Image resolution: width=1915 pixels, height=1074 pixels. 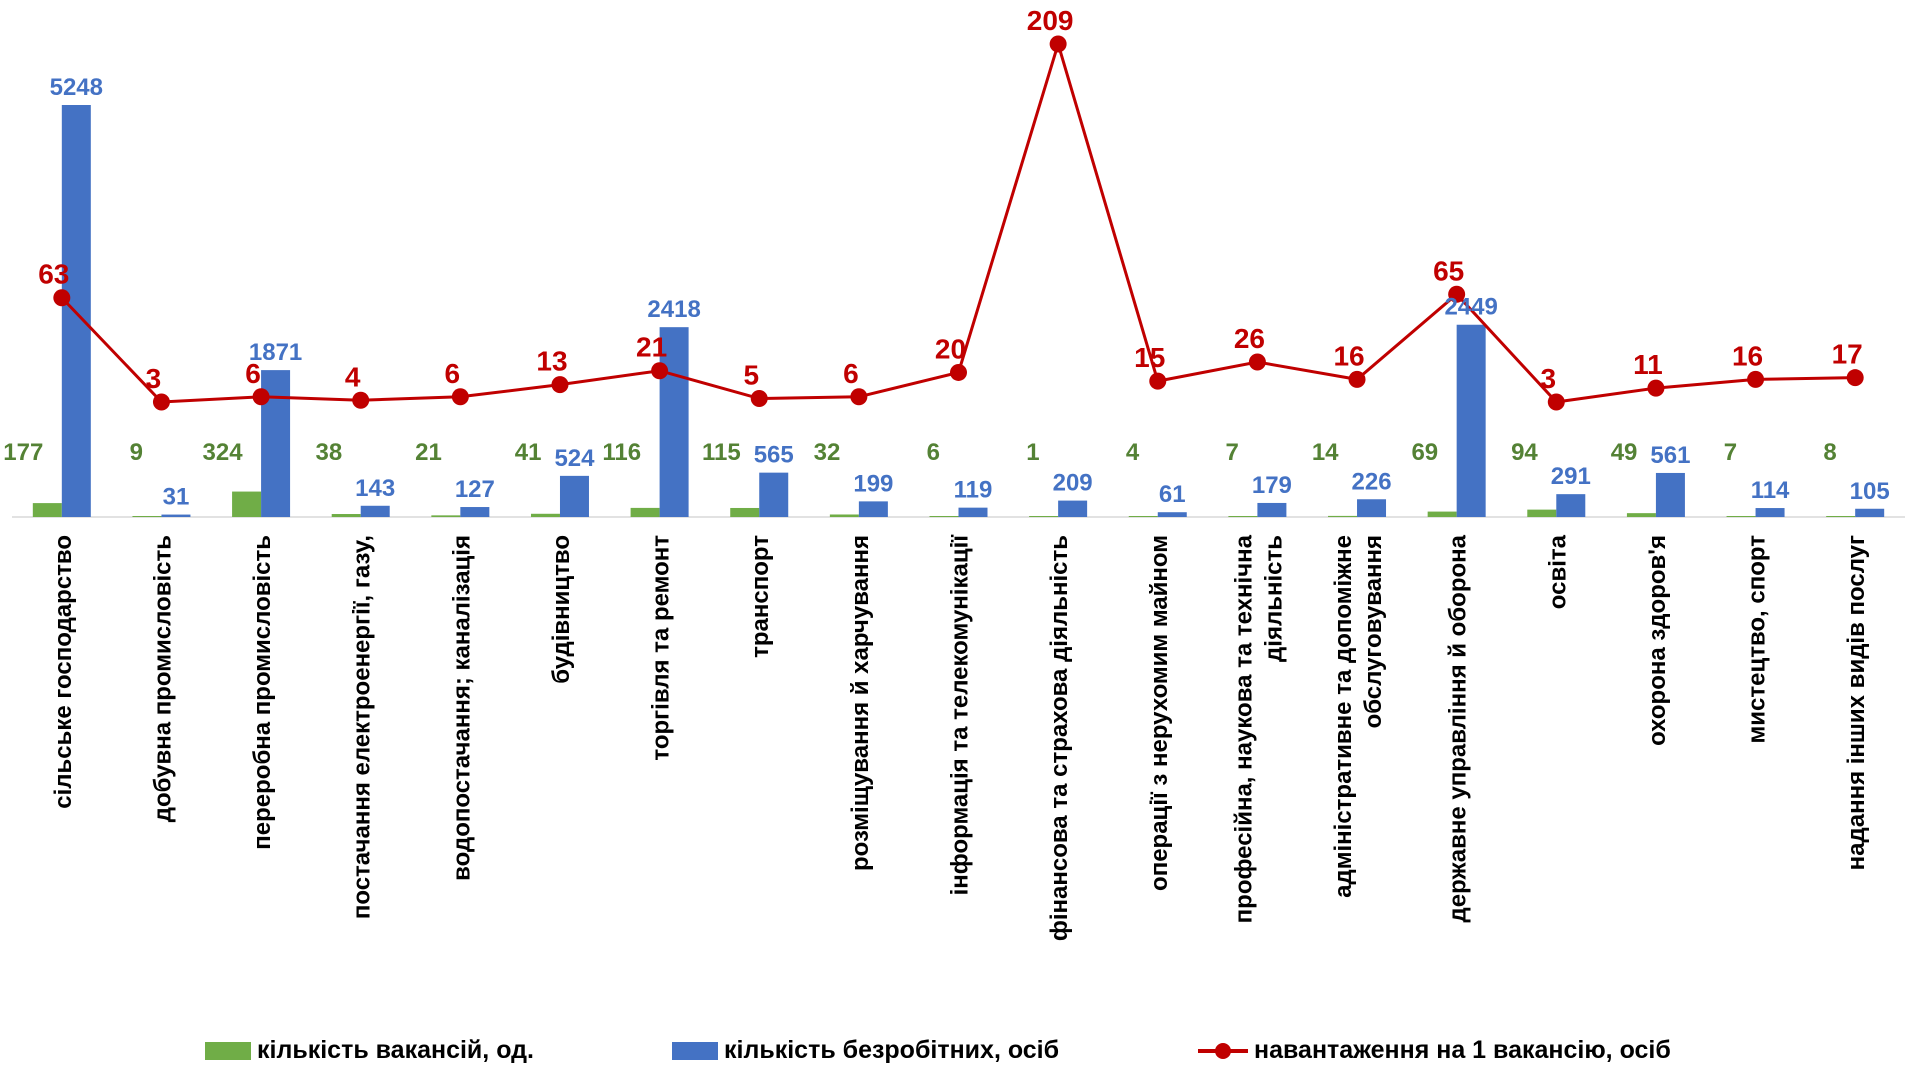 What do you see at coordinates (1657, 640) in the screenshot?
I see `x-tick-label: охорона здоров'я` at bounding box center [1657, 640].